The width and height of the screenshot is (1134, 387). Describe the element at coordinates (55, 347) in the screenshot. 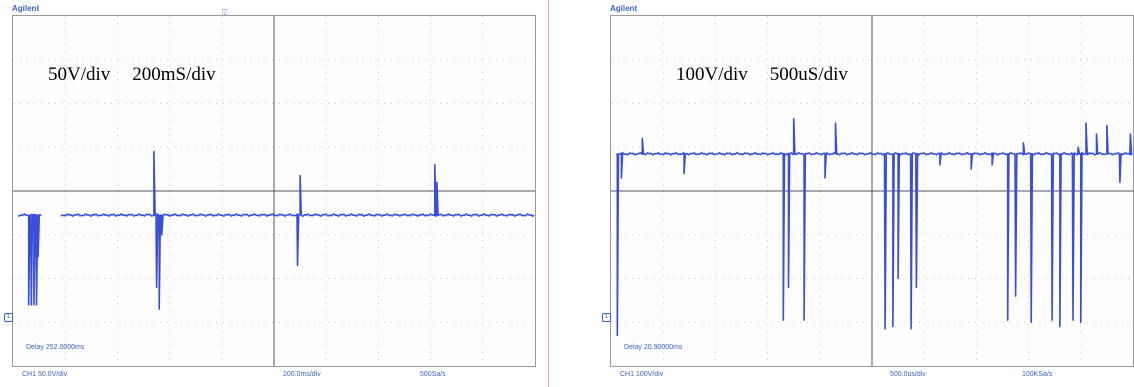

I see `delay-readout: Delay 252.0000ms` at that location.